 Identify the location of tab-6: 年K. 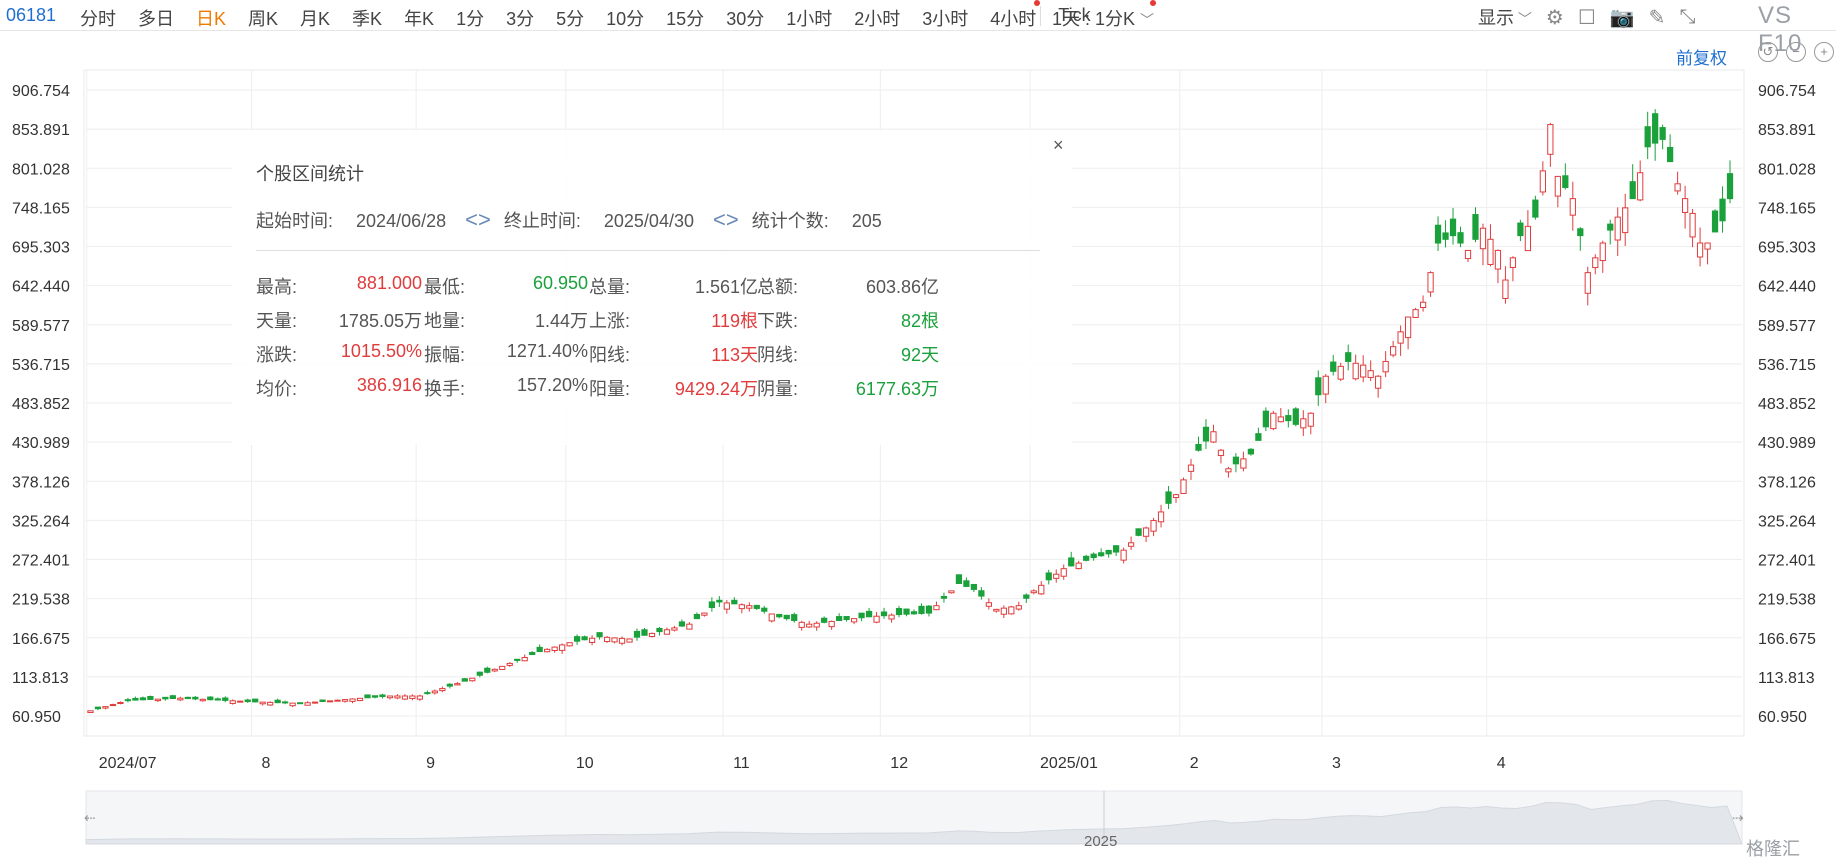
(419, 19).